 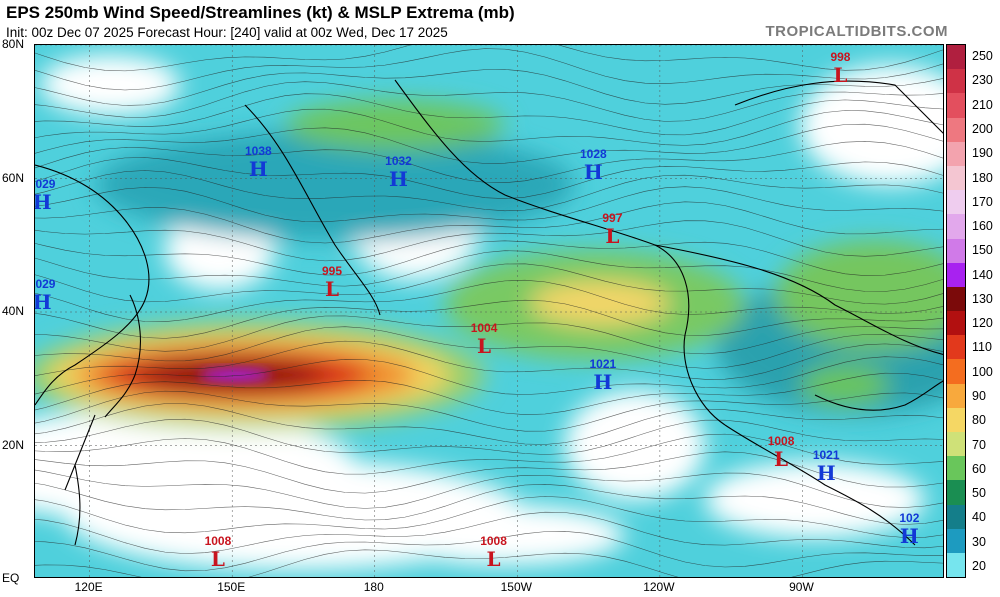 I want to click on pressure-value: 1021, so click(x=826, y=454).